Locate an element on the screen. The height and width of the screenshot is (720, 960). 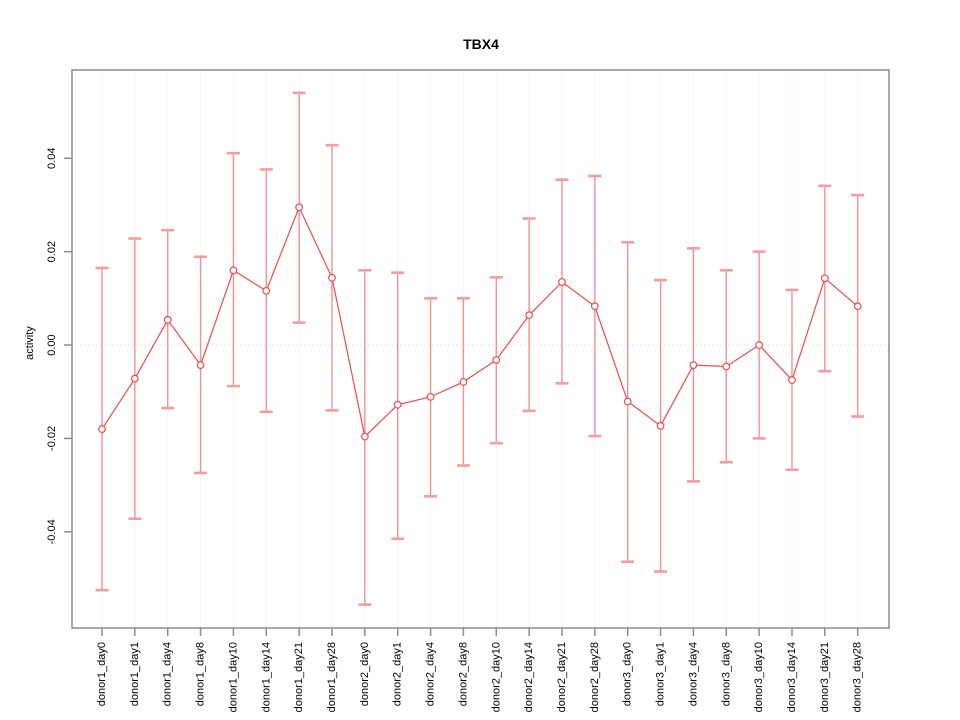
x-category-label: donor3_day10 is located at coordinates (759, 677).